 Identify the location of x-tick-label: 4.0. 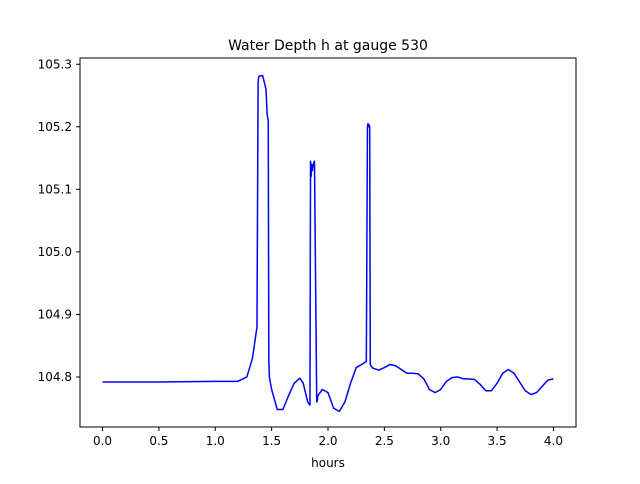
(553, 441).